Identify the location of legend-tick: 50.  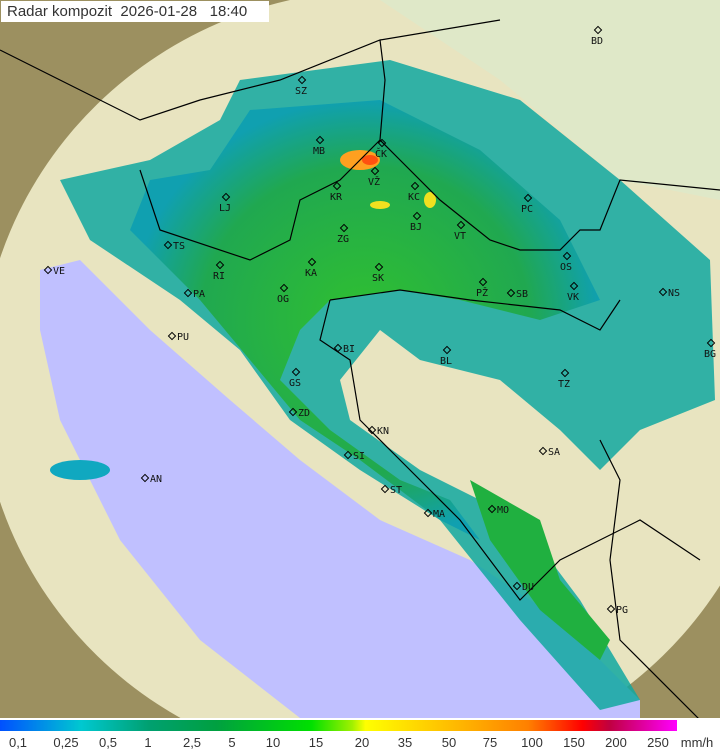
(449, 742).